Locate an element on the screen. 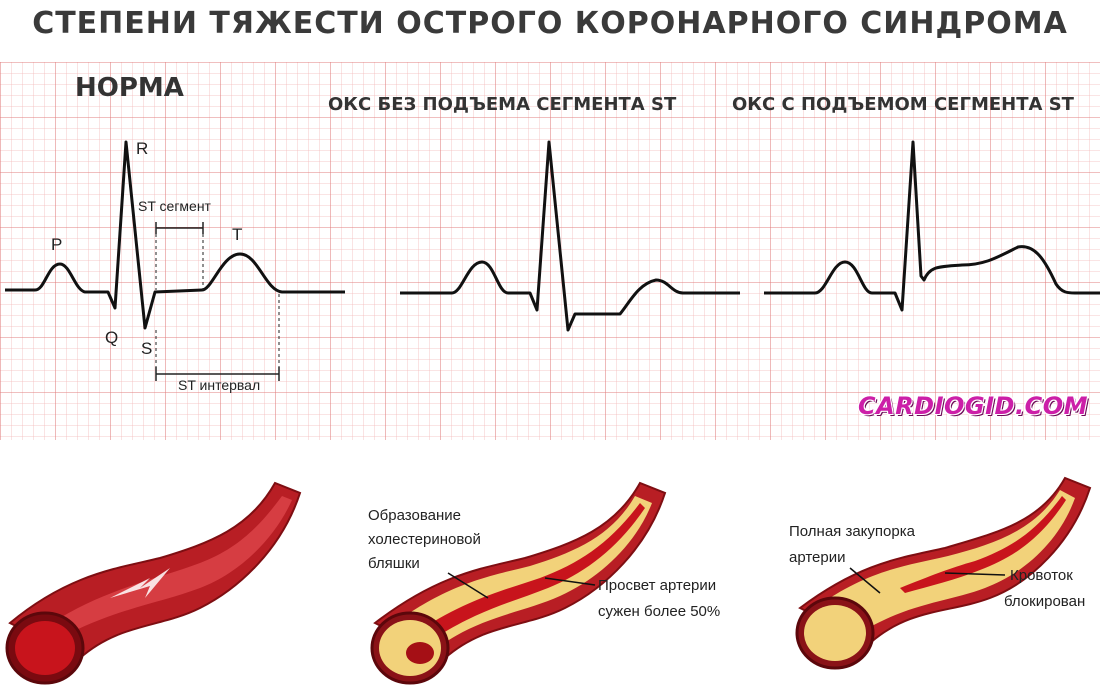 The image size is (1100, 700). ecg-trace-stemi is located at coordinates (932, 226).